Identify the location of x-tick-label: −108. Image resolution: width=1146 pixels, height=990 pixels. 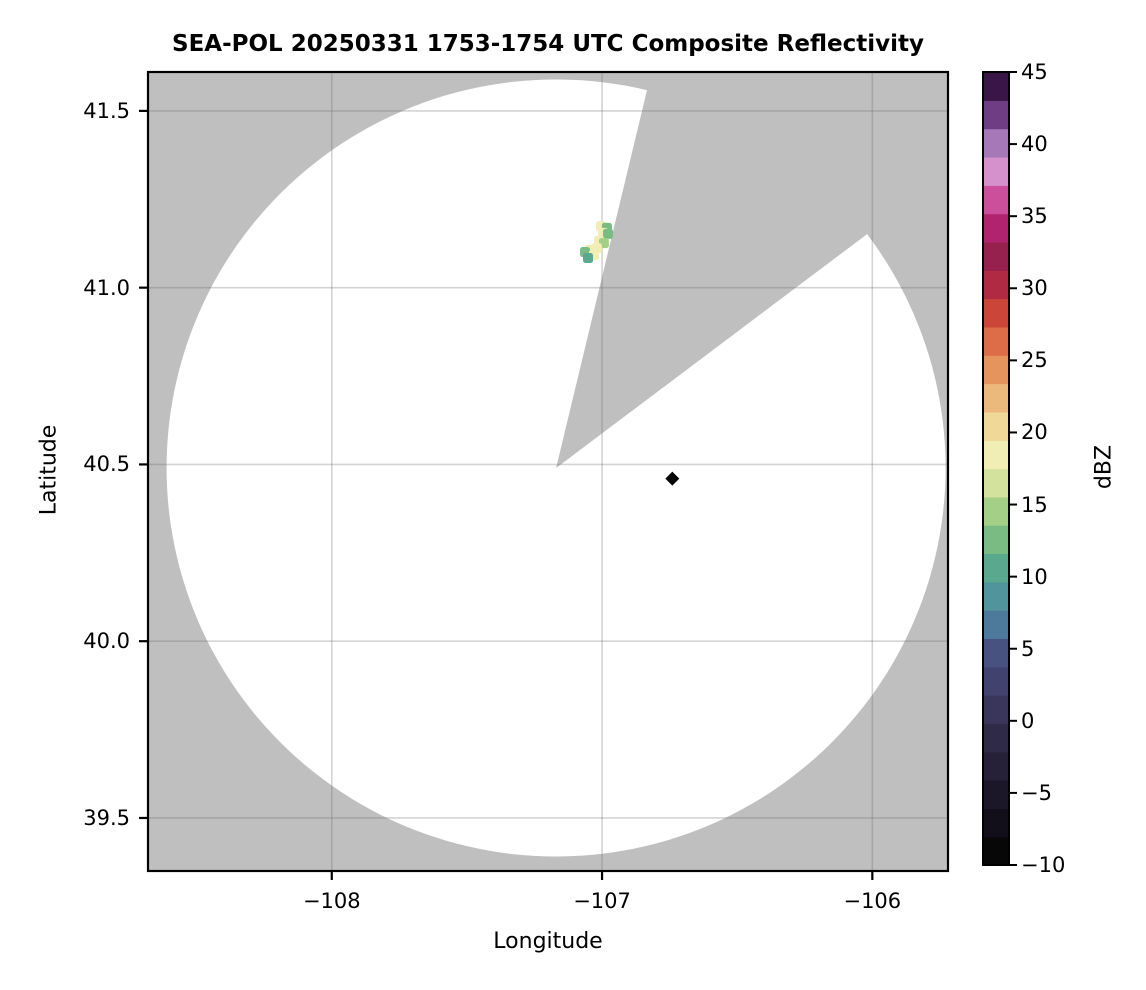
(331, 901).